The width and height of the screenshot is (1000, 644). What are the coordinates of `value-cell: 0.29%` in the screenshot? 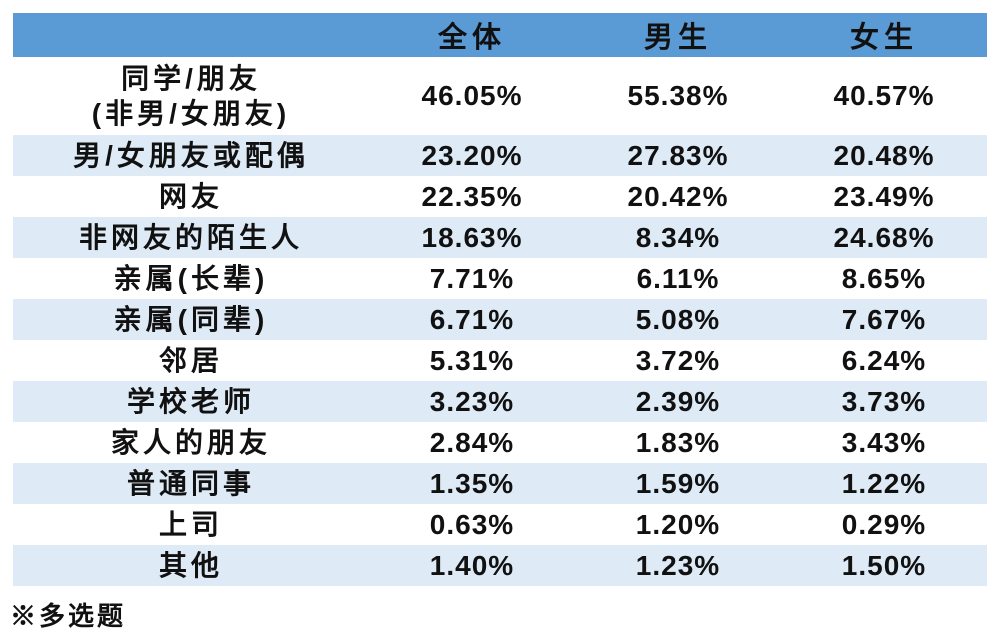 It's located at (884, 524).